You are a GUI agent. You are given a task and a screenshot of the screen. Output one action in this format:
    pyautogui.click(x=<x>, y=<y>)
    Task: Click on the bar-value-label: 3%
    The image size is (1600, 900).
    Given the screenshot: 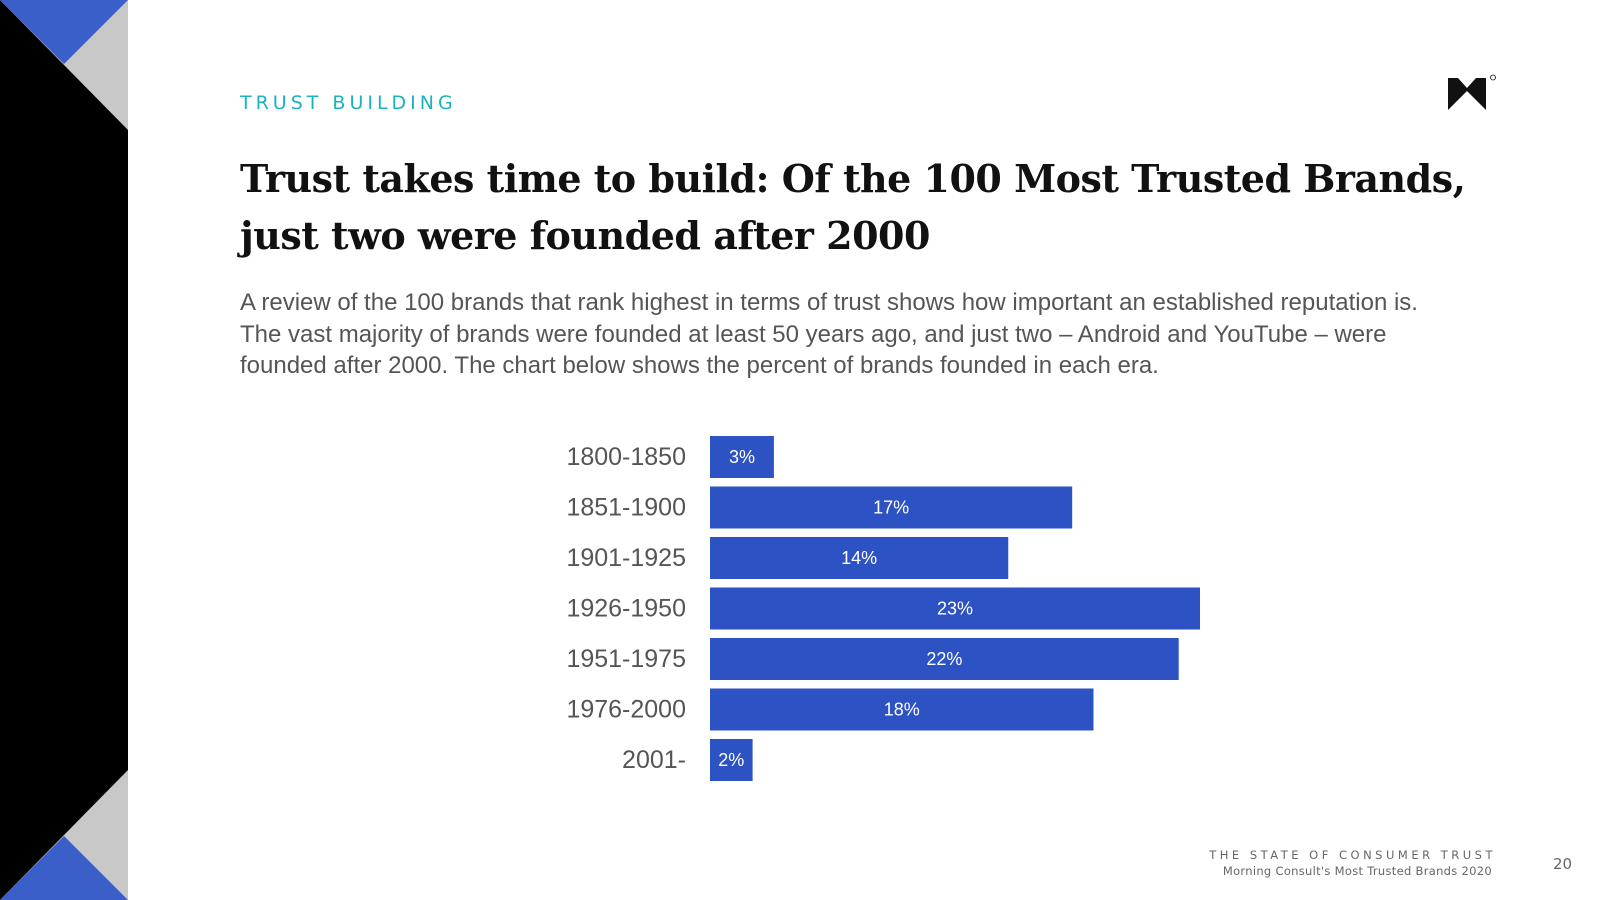 What is the action you would take?
    pyautogui.click(x=742, y=457)
    